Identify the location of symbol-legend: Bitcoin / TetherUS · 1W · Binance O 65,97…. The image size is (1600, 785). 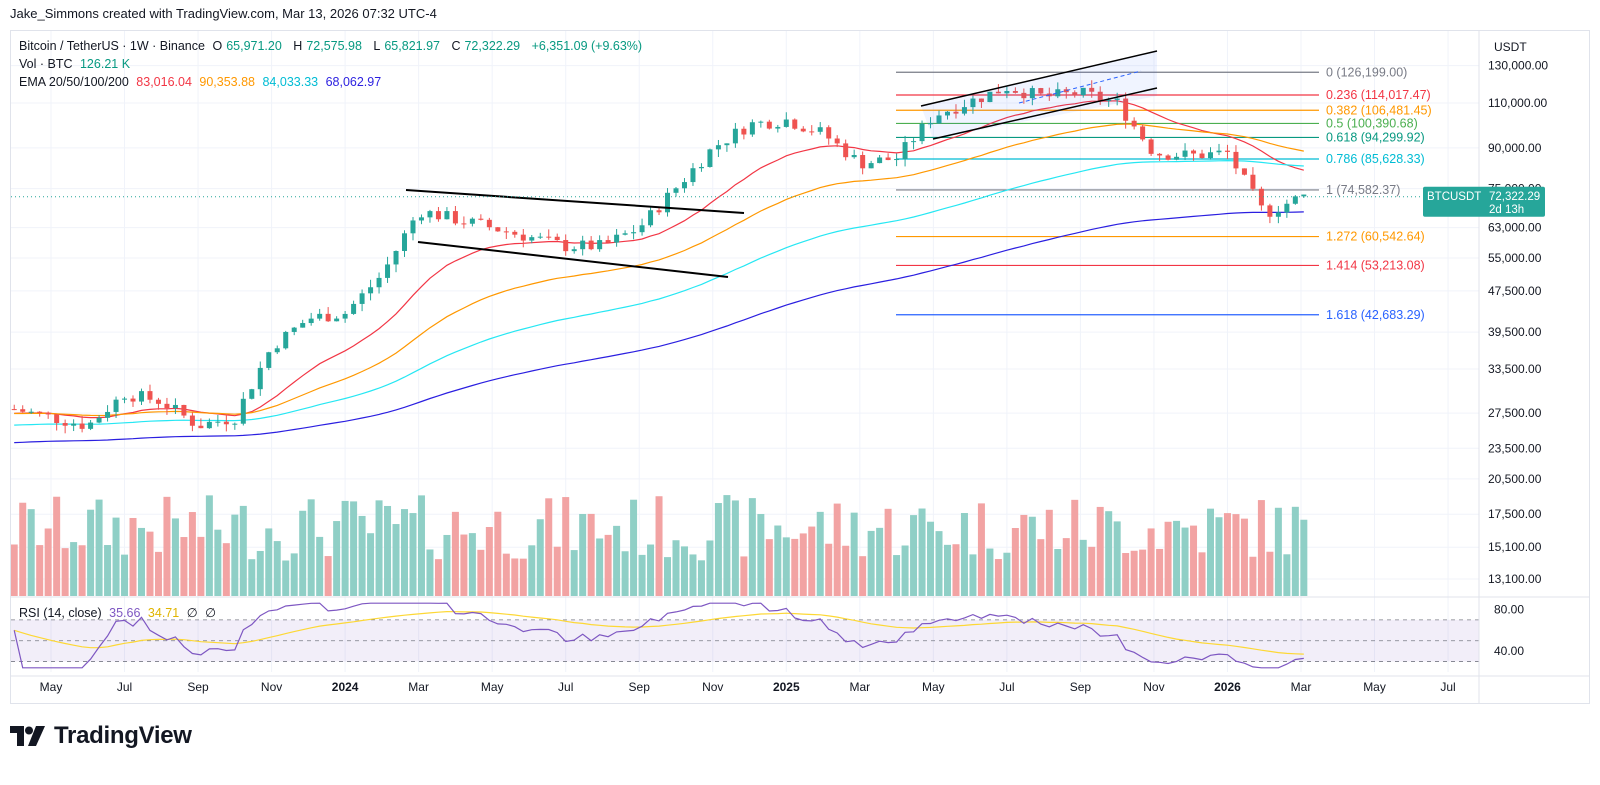
(332, 46).